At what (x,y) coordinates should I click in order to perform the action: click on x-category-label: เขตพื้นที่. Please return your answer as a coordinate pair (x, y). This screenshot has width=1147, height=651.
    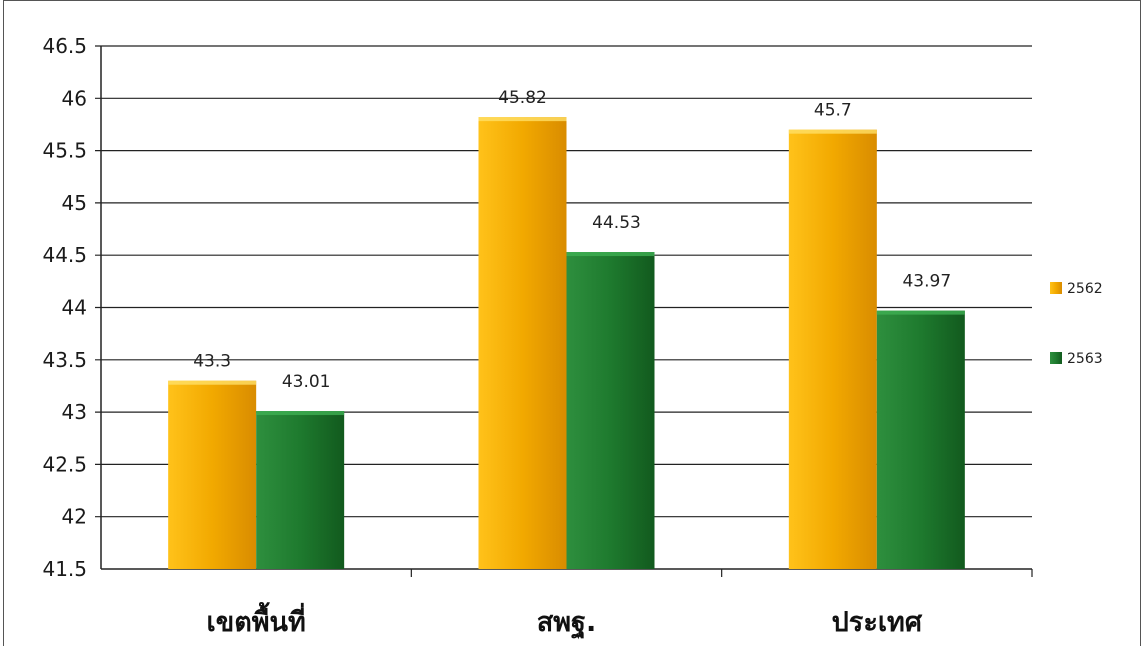
    Looking at the image, I should click on (256, 619).